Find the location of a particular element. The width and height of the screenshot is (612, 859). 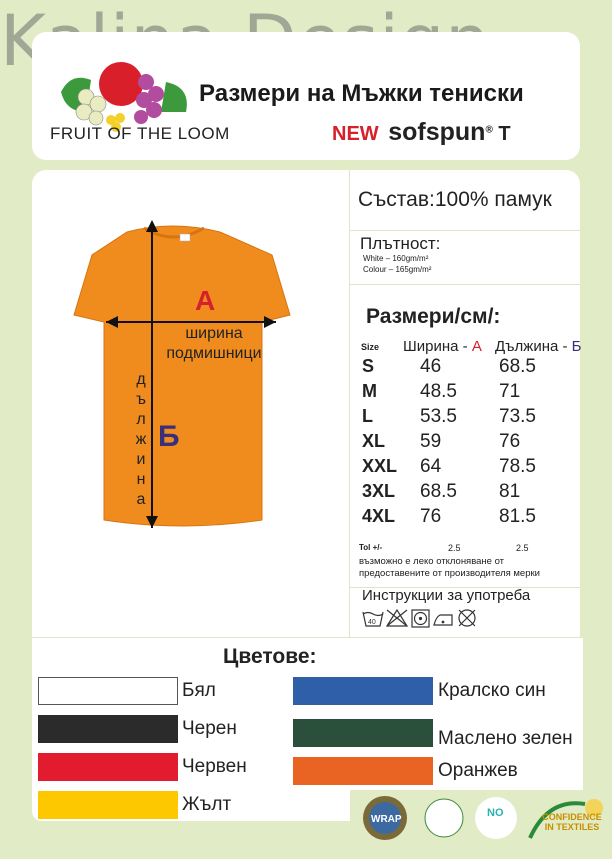

color-name: Оранжев is located at coordinates (478, 770).